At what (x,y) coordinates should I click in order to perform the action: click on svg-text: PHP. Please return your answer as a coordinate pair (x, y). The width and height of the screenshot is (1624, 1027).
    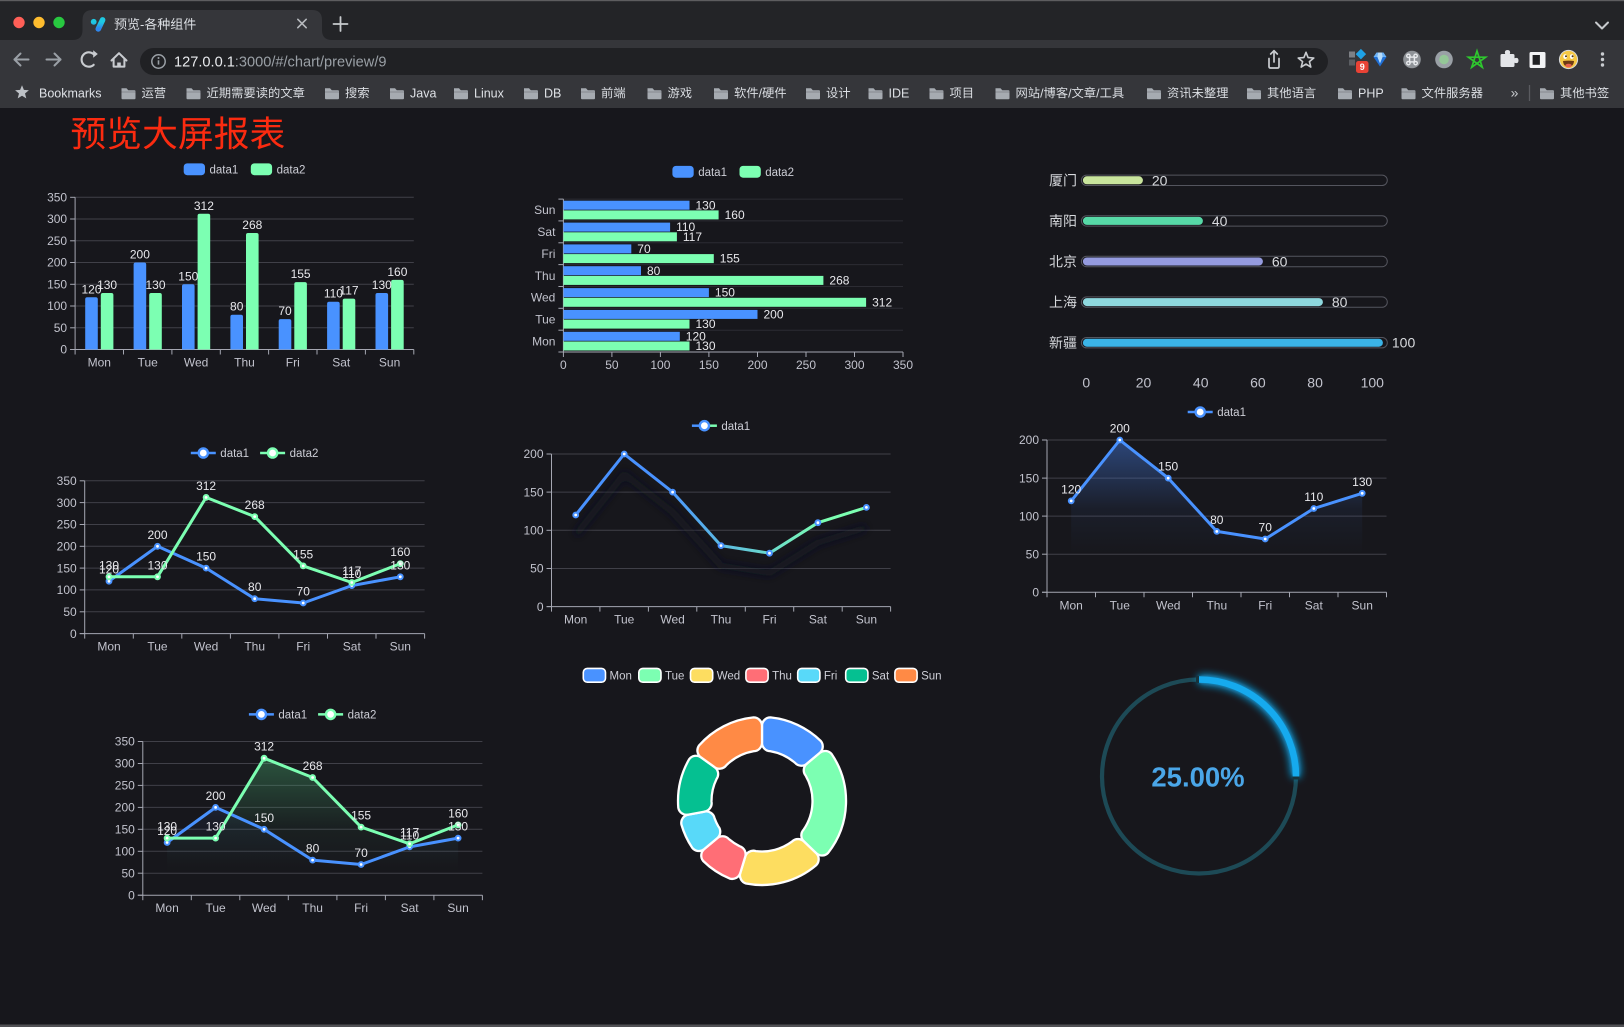
    Looking at the image, I should click on (1371, 93).